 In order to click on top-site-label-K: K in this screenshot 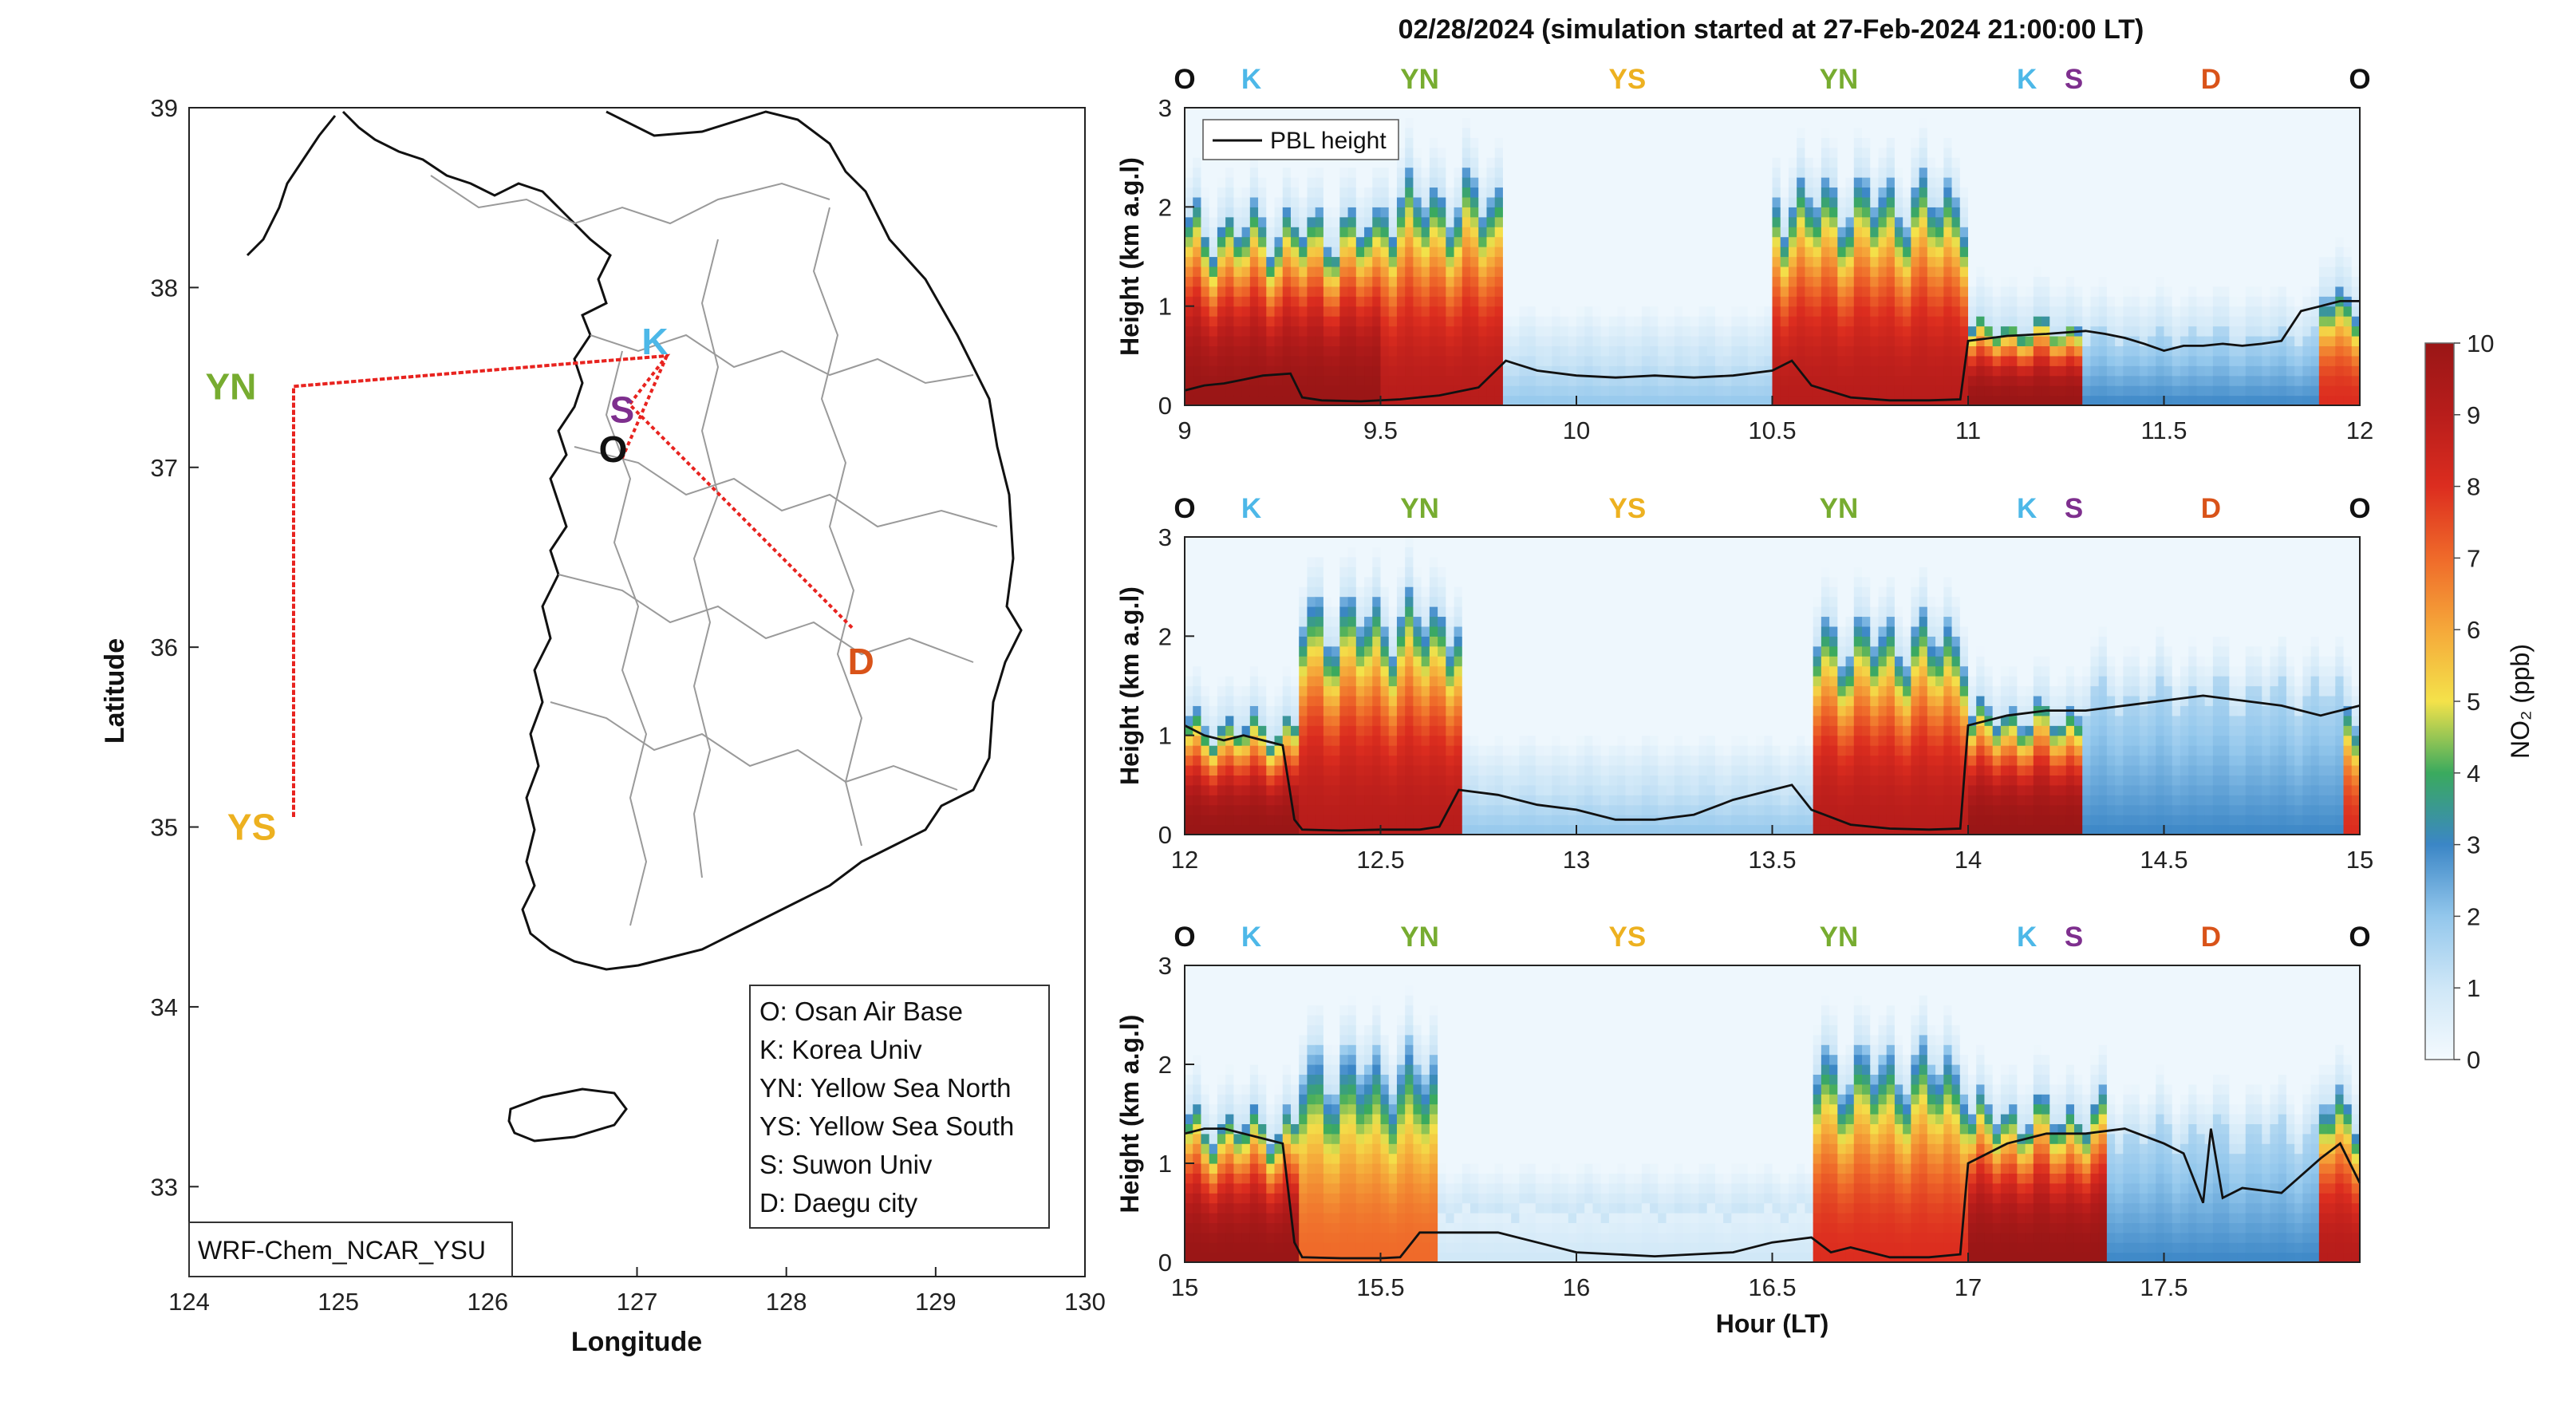, I will do `click(2027, 79)`.